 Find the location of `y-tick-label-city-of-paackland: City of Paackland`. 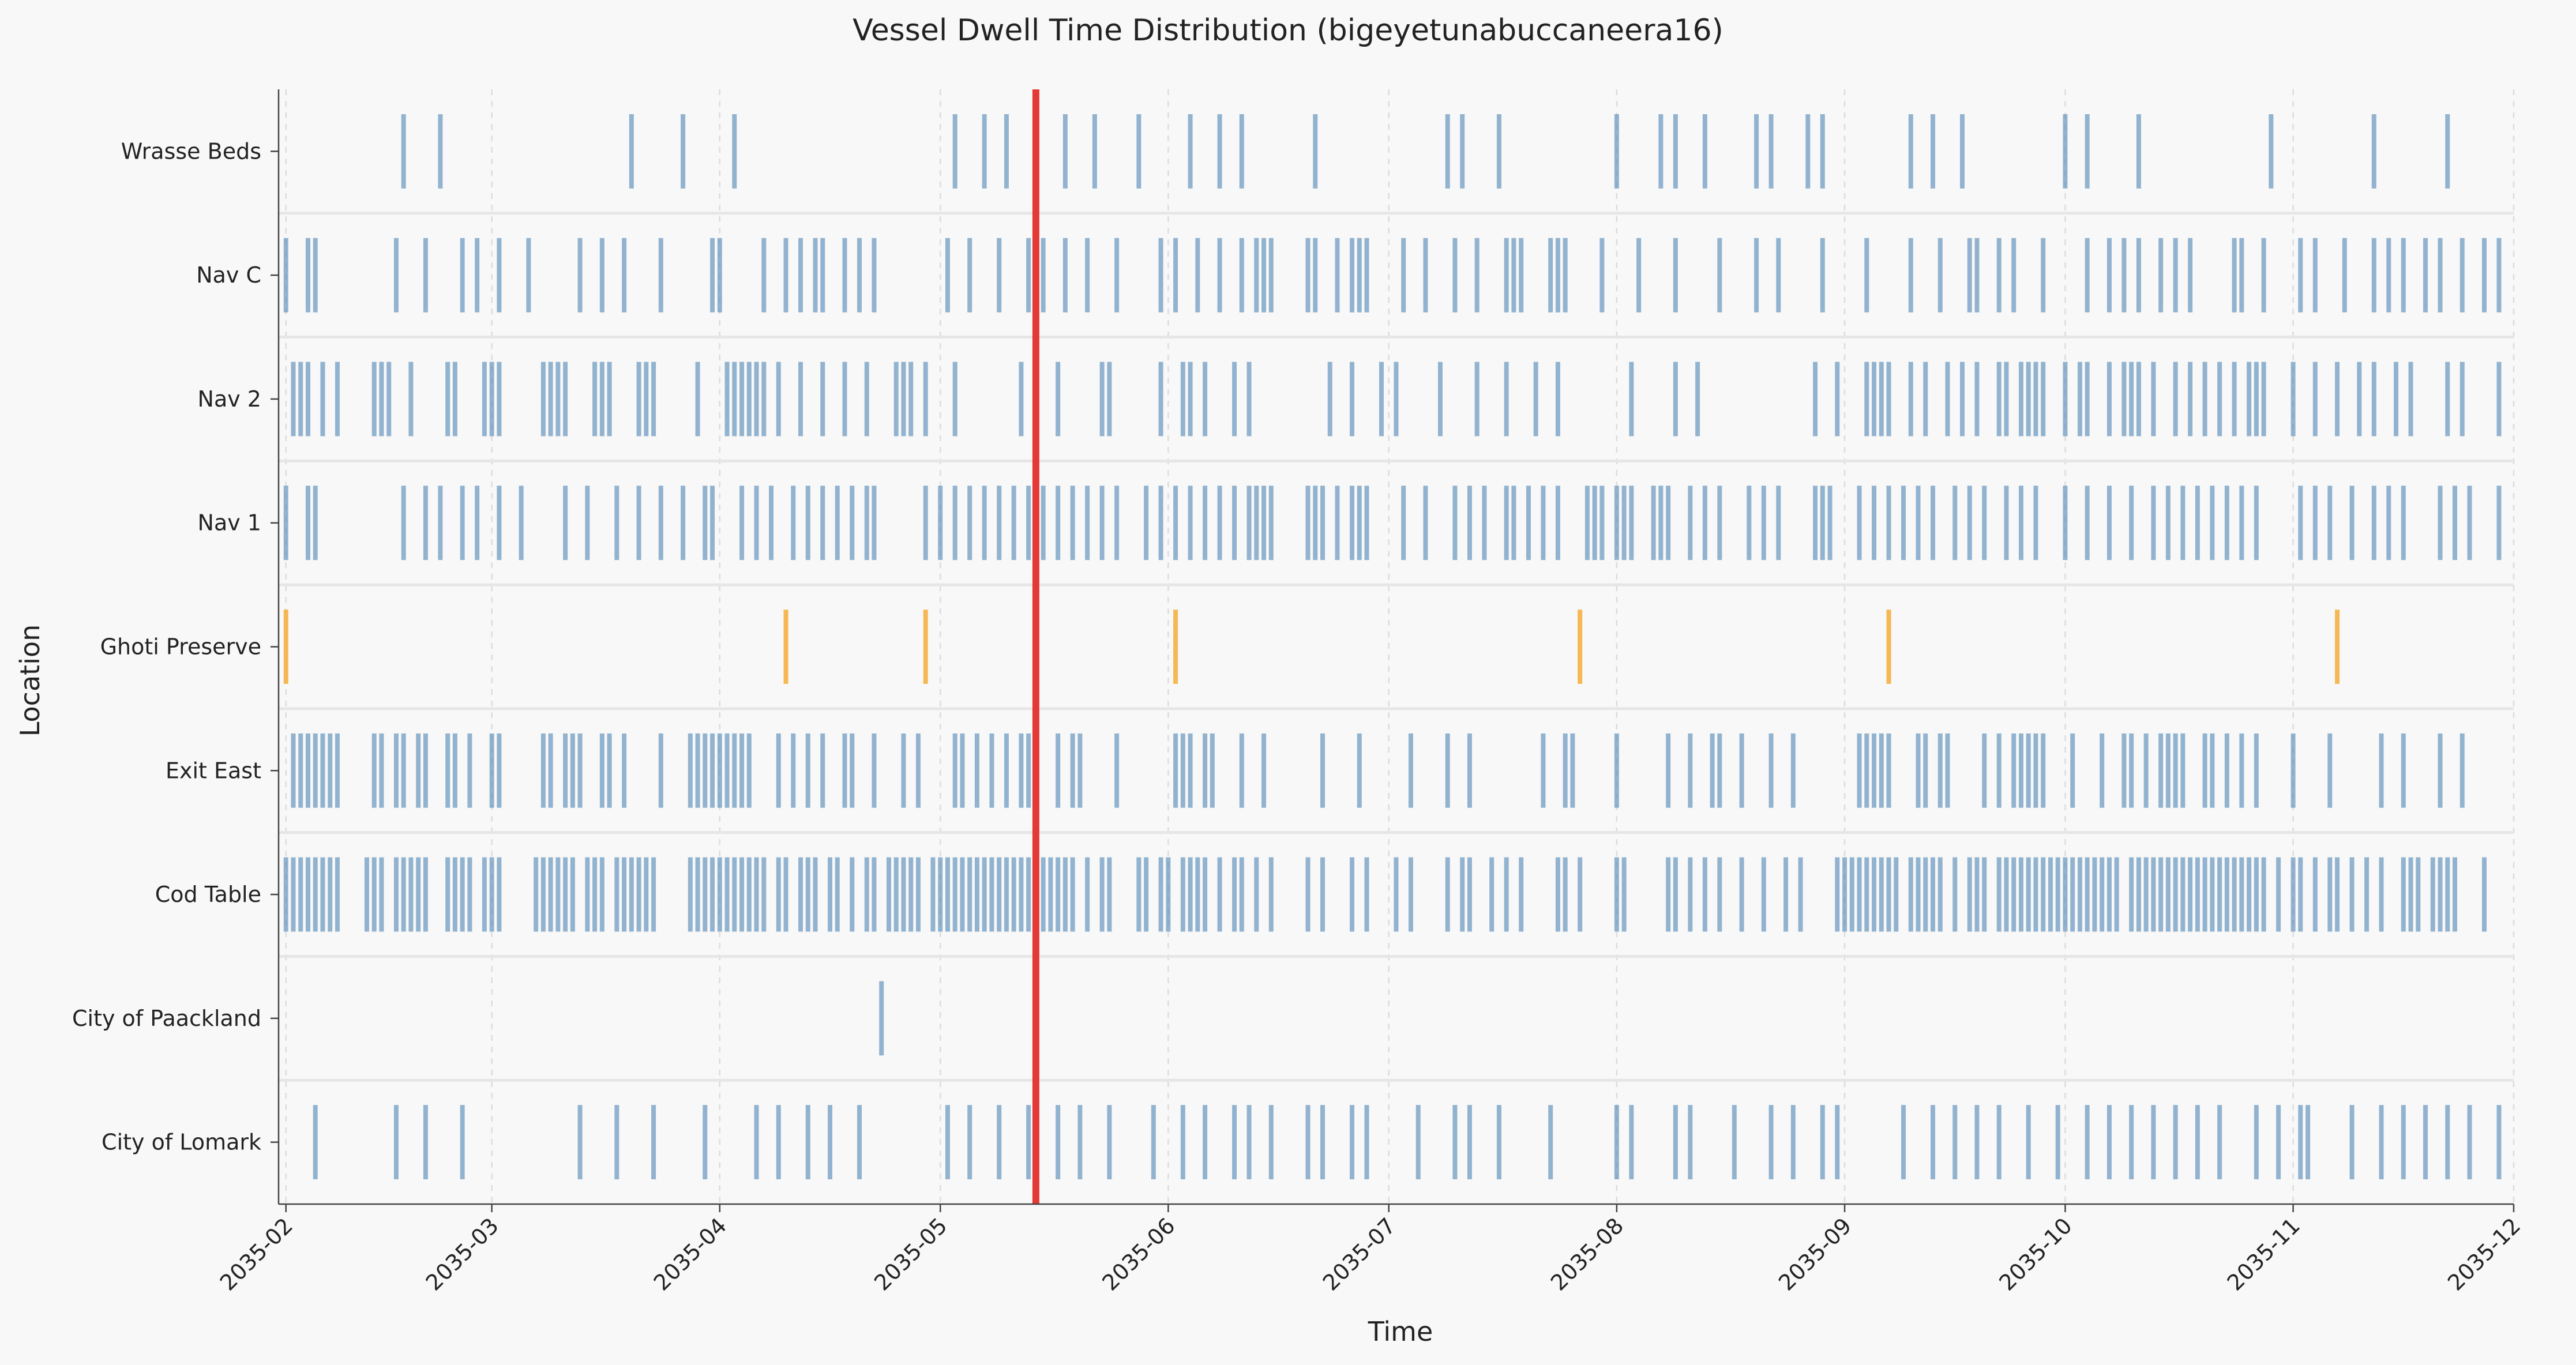

y-tick-label-city-of-paackland: City of Paackland is located at coordinates (166, 1019).